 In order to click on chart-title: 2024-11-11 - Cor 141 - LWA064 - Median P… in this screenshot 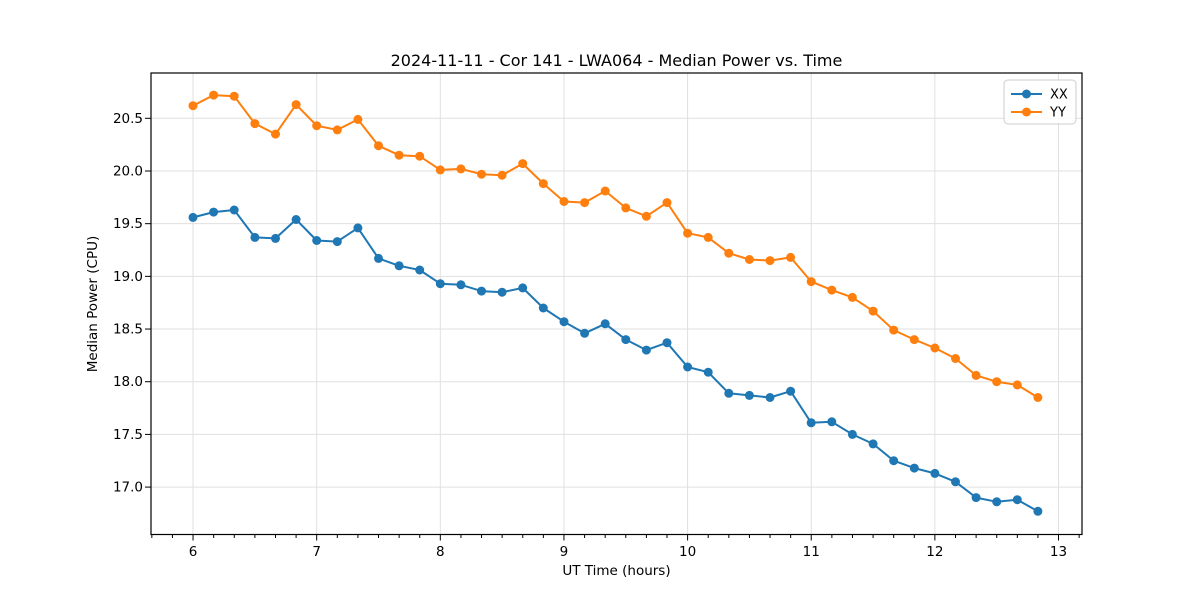, I will do `click(617, 60)`.